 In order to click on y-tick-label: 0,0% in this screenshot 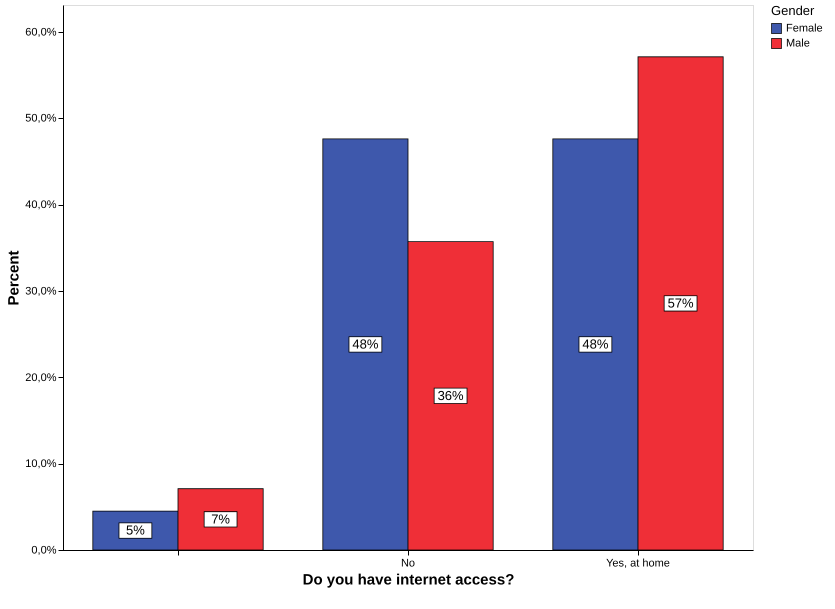, I will do `click(44, 550)`.